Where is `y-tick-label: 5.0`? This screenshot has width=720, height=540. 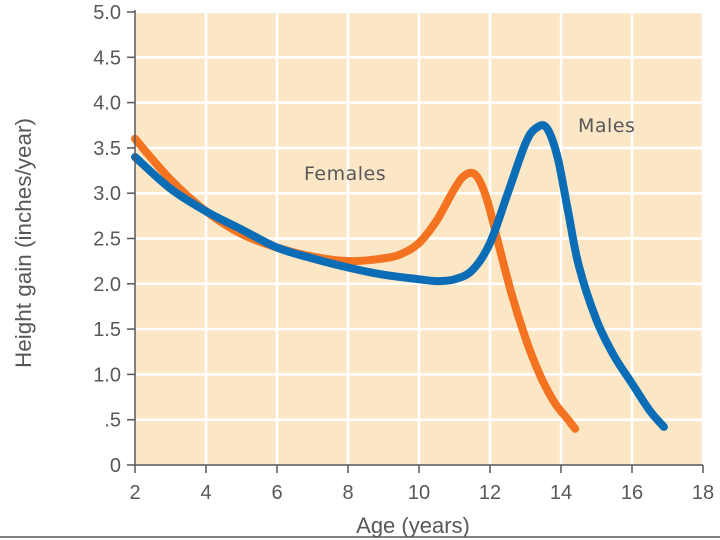 y-tick-label: 5.0 is located at coordinates (107, 13).